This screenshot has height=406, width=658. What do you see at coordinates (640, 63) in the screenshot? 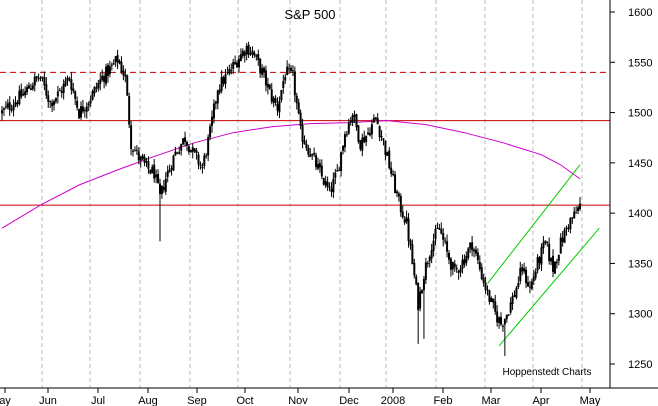
I see `y-tick-label: 1550` at bounding box center [640, 63].